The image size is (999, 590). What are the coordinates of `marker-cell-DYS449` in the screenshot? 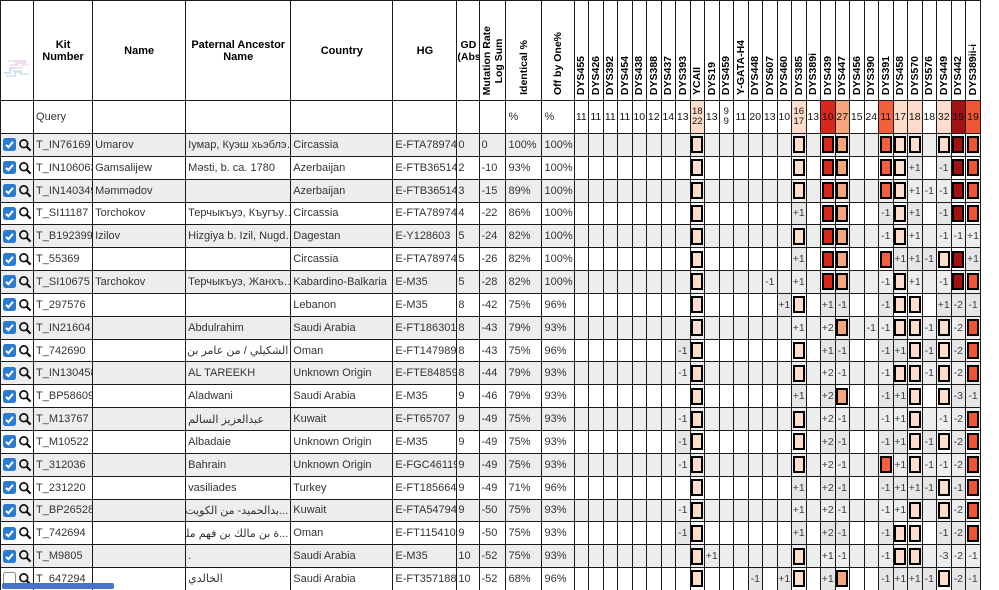 It's located at (944, 510).